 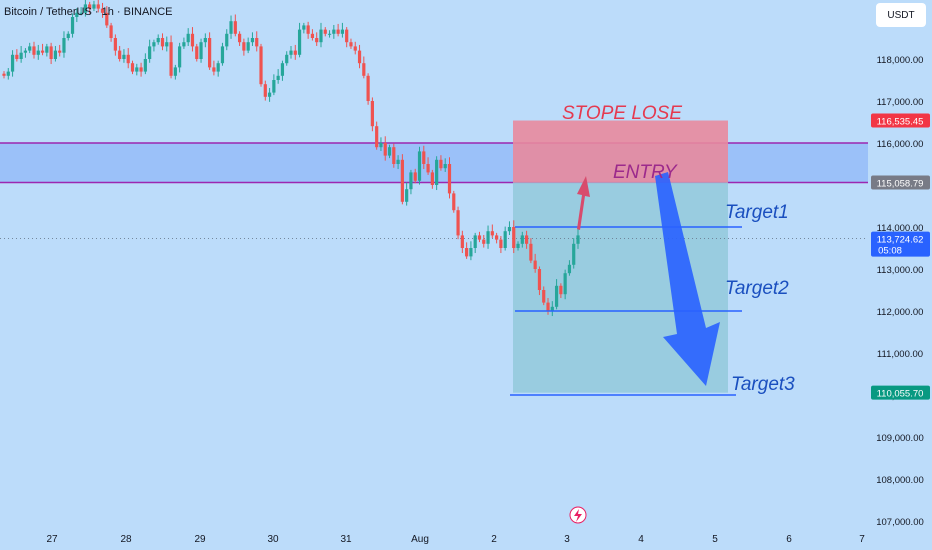 I want to click on stop-loss-box, so click(x=620, y=151).